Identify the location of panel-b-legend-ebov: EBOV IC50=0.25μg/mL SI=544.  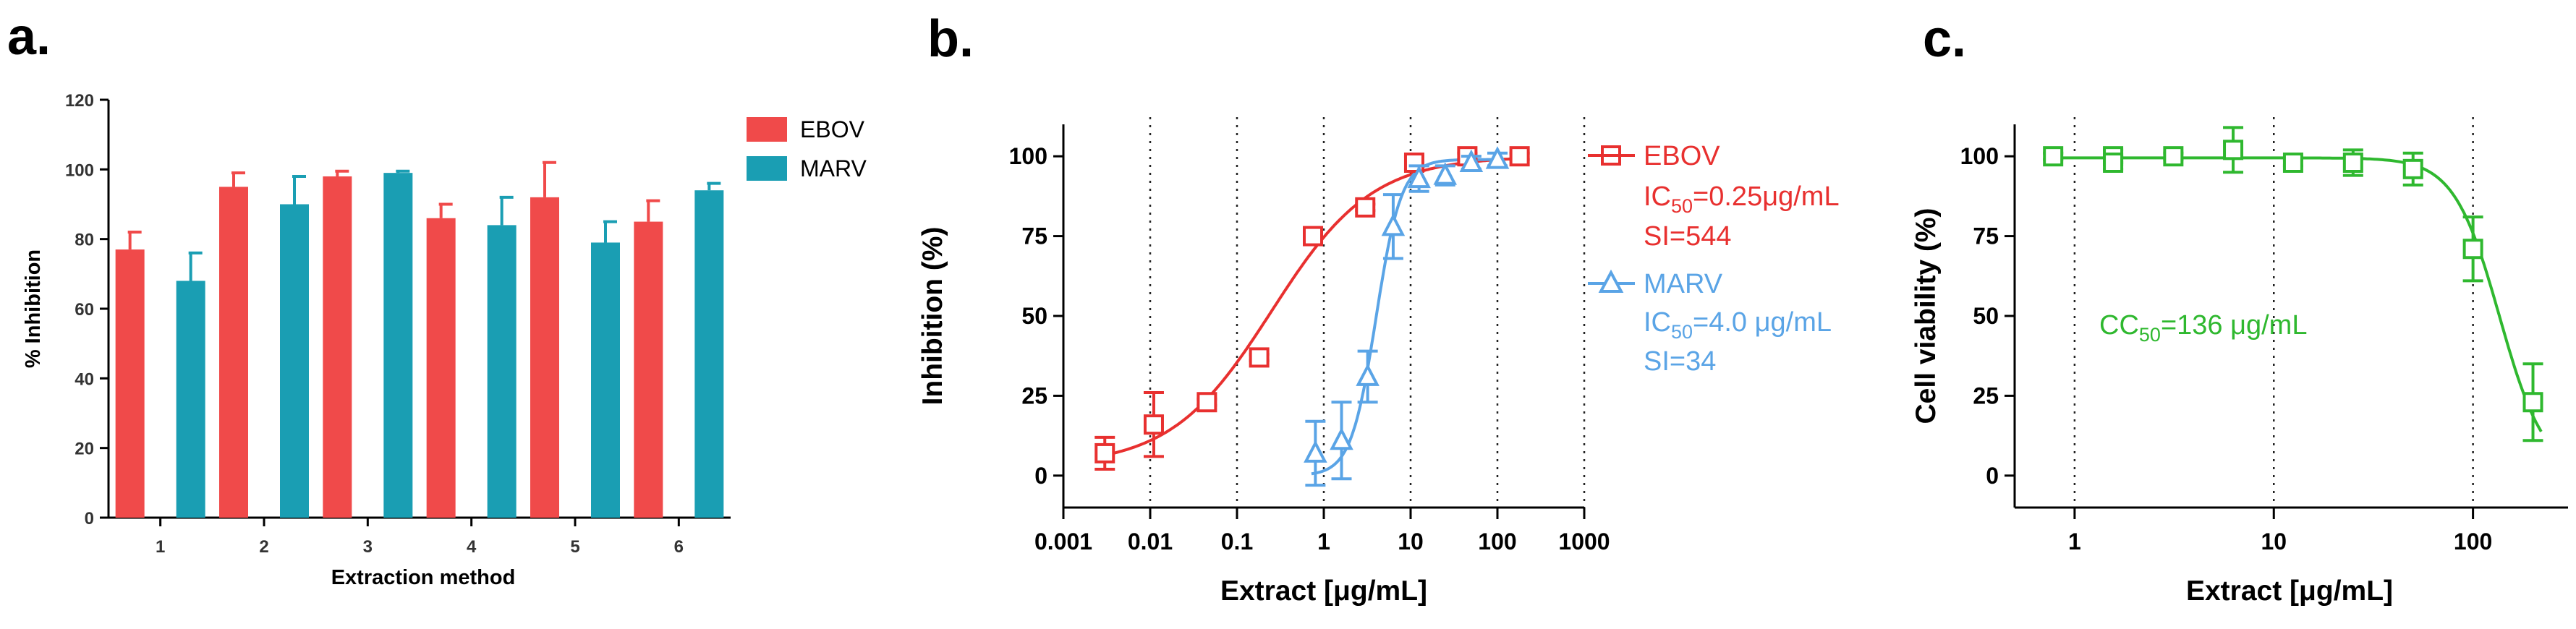
(1714, 197).